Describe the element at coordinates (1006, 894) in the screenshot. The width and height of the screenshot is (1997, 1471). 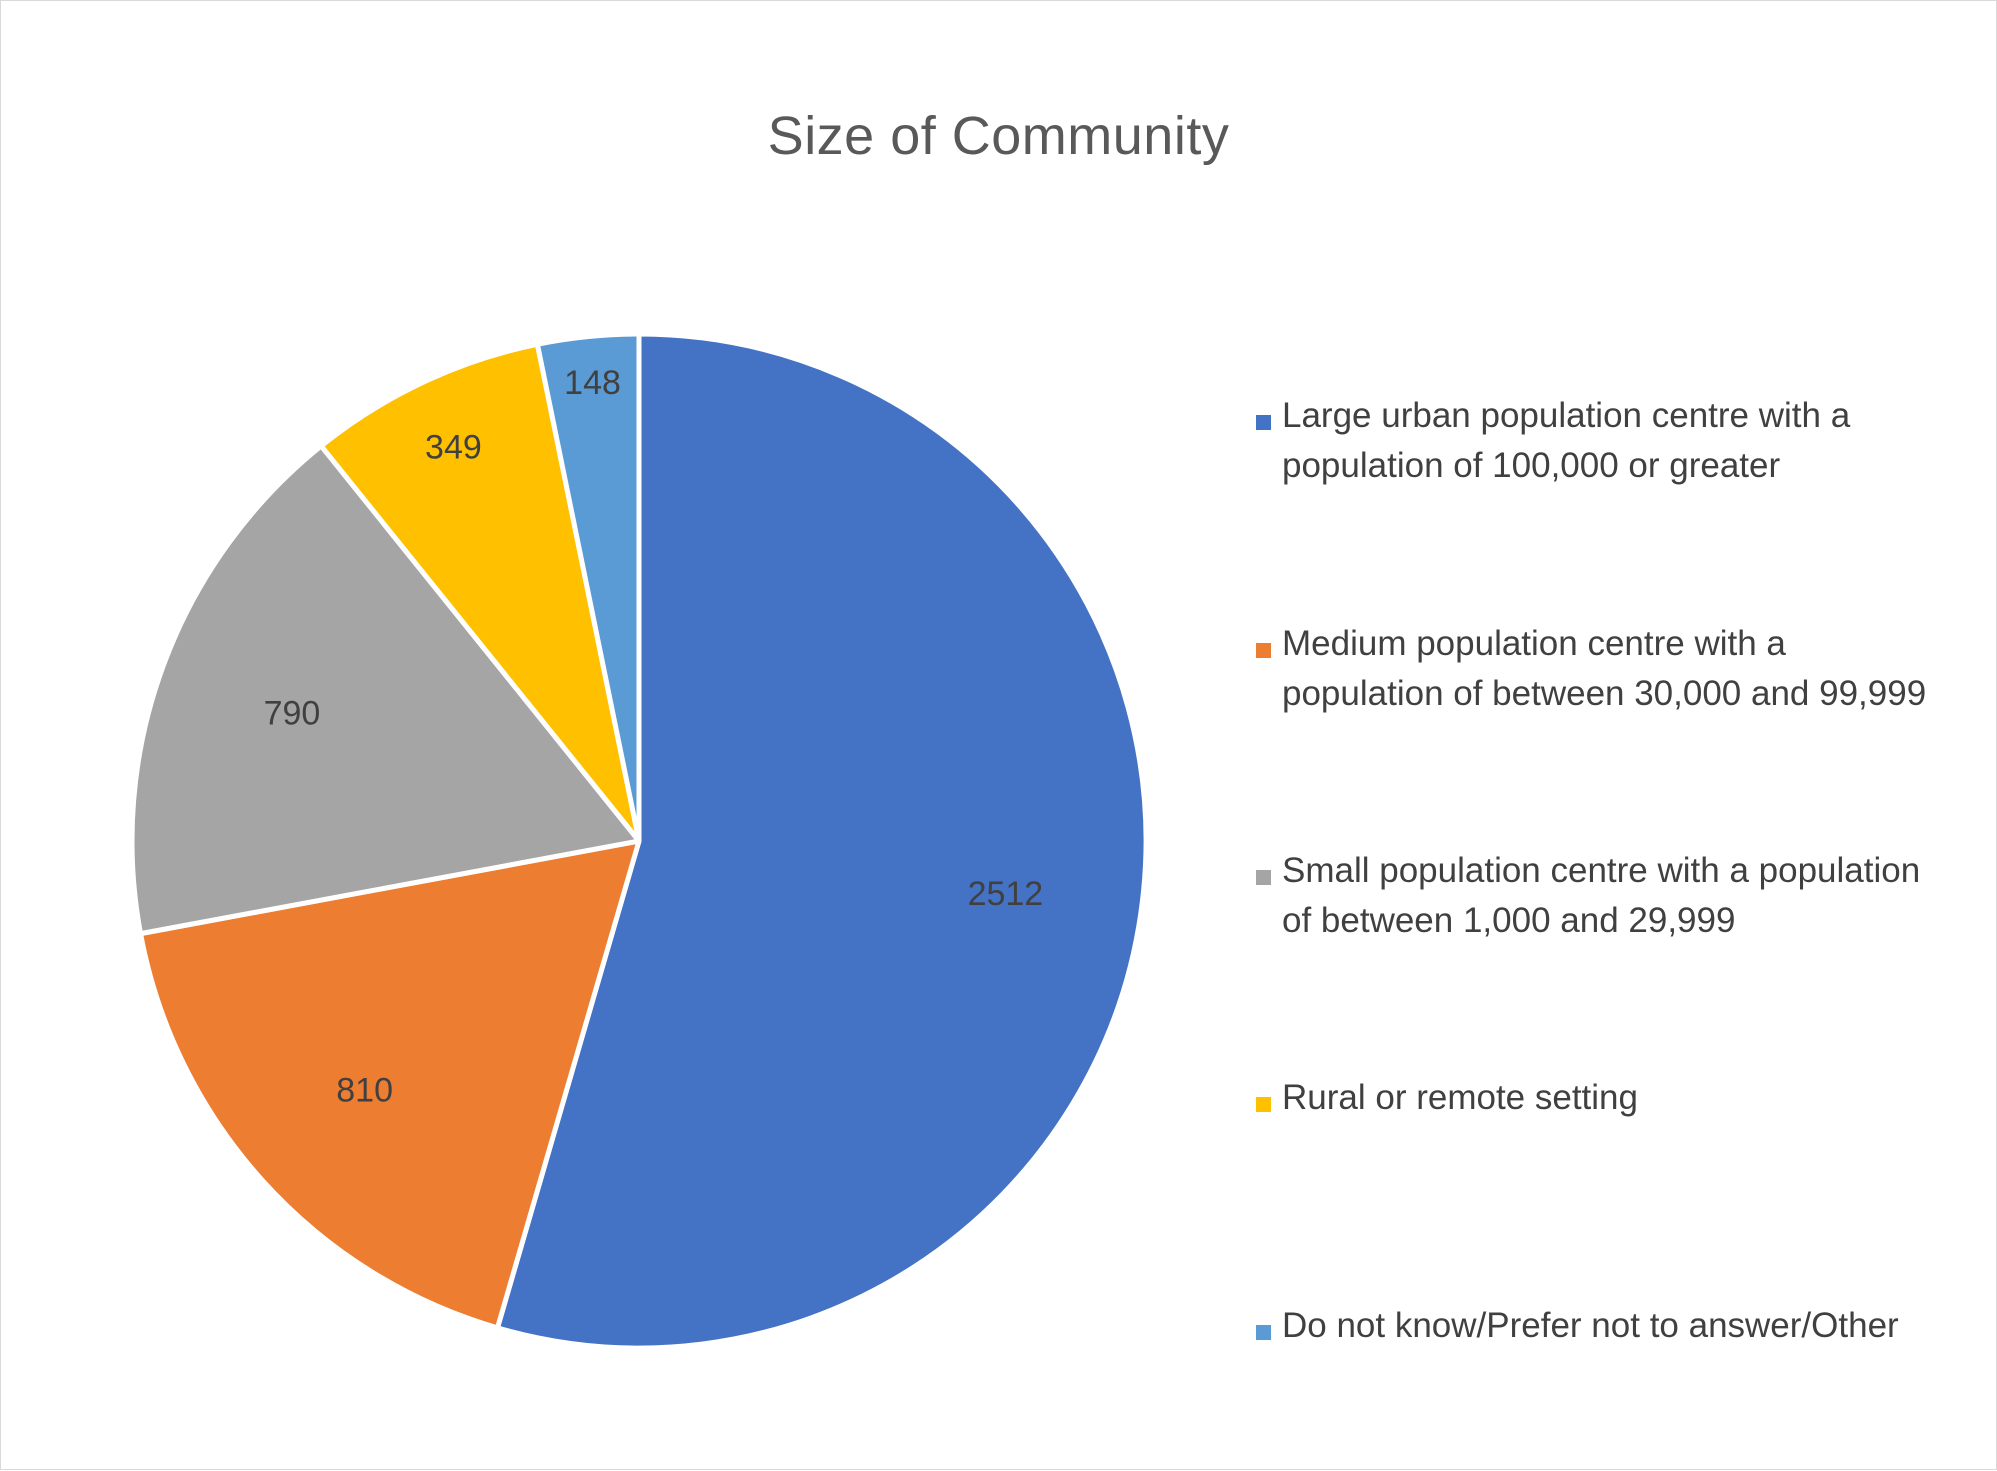
I see `data-label-large-urban: 2512` at that location.